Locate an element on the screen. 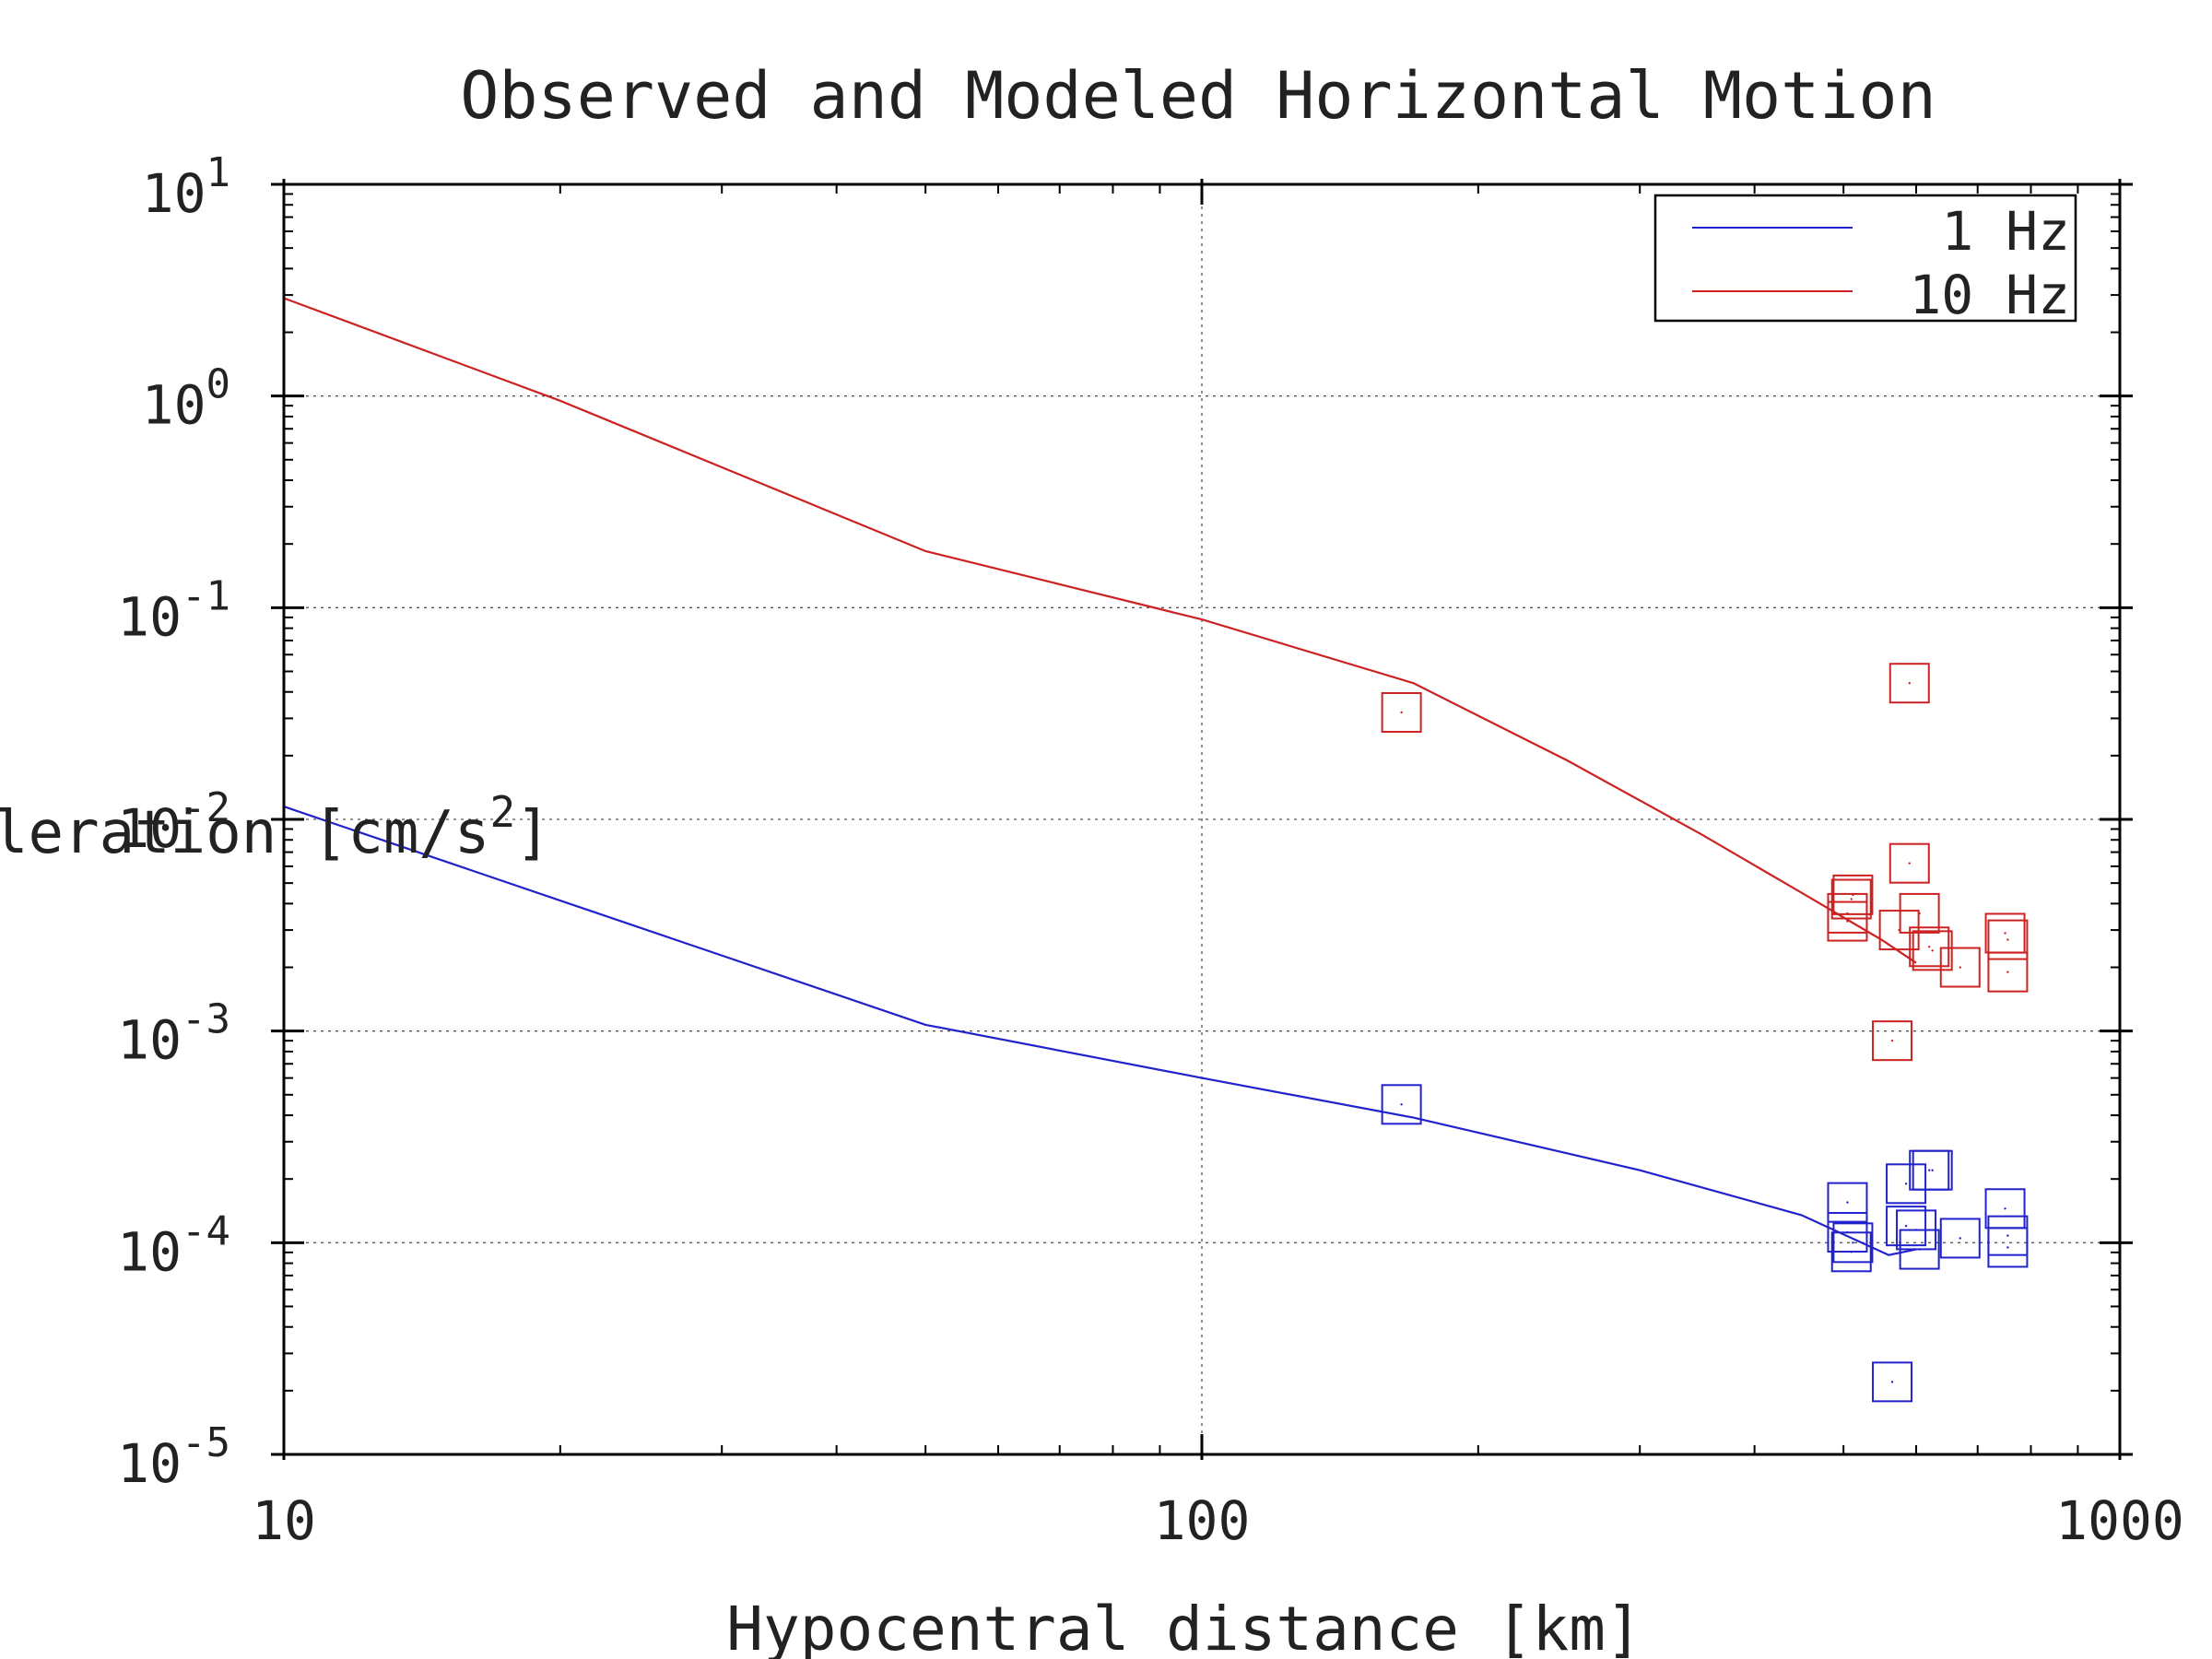 The width and height of the screenshot is (2212, 1659). y-tick-label-exponent: -5 is located at coordinates (206, 1442).